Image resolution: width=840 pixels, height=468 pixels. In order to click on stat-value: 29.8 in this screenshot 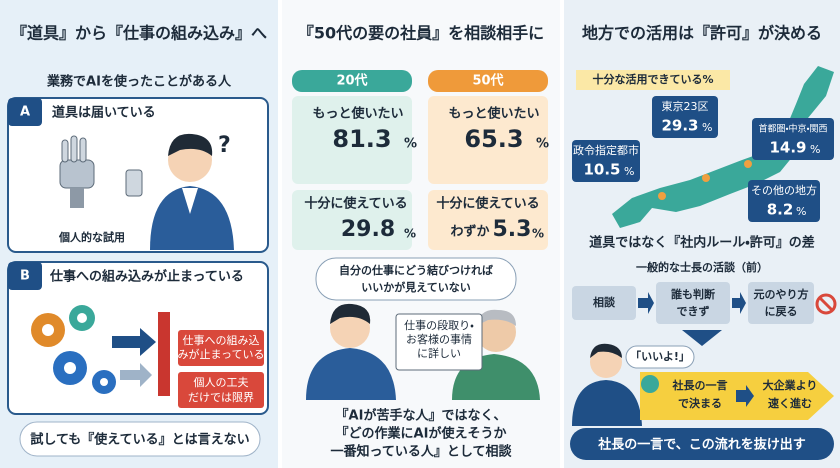, I will do `click(368, 229)`.